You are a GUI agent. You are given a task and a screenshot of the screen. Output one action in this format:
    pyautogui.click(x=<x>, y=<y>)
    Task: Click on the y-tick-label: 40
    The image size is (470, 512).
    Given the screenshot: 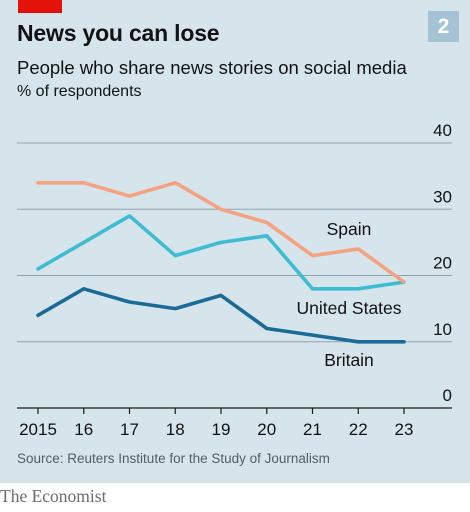 What is the action you would take?
    pyautogui.click(x=442, y=130)
    